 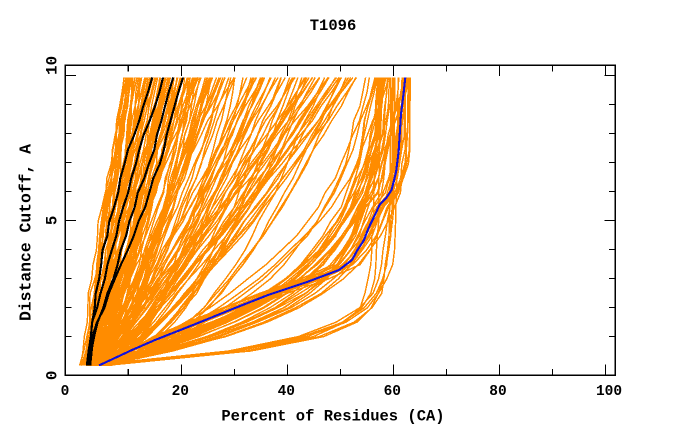 I want to click on svg-text: 5, so click(x=53, y=220).